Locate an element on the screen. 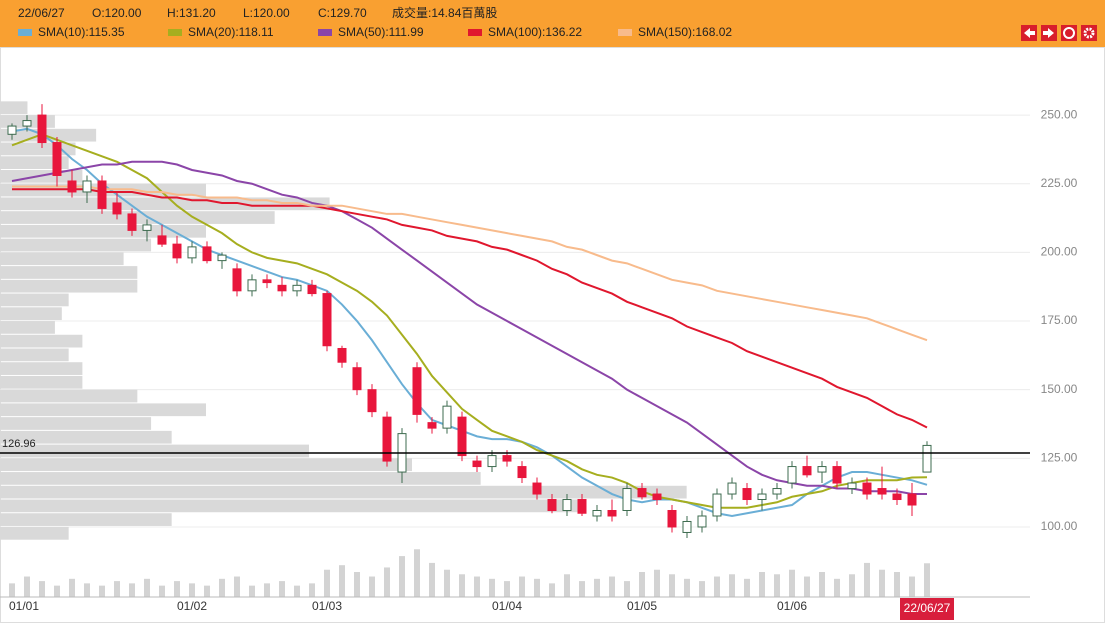  y-tick-label: 225.00 is located at coordinates (1059, 183).